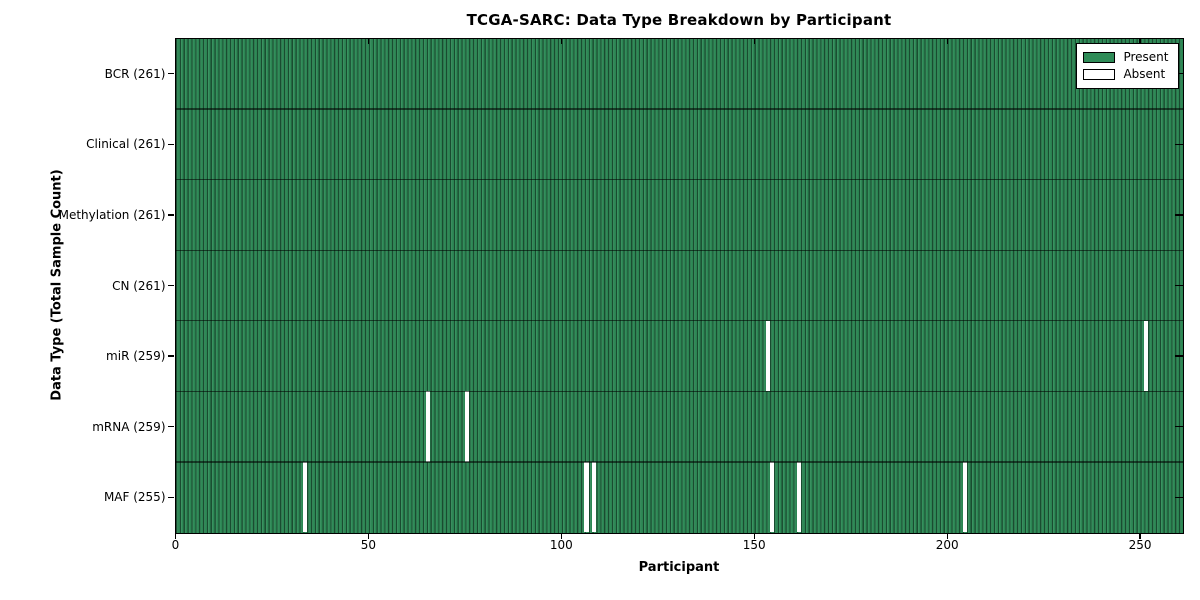 The image size is (1200, 600). What do you see at coordinates (947, 544) in the screenshot?
I see `x-tick-label: 200` at bounding box center [947, 544].